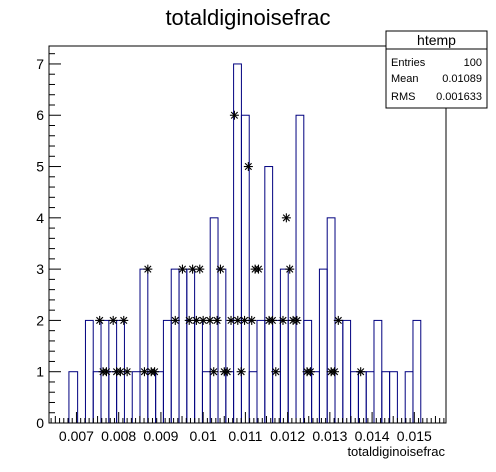 Image resolution: width=496 pixels, height=472 pixels. I want to click on stats-box-title: htemp, so click(436, 40).